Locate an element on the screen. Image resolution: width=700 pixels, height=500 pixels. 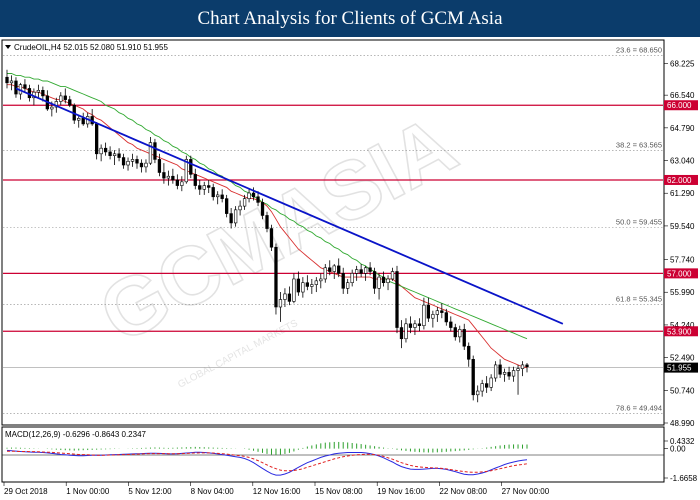
x-tick-label: 12 Nov 16:00 is located at coordinates (277, 491).